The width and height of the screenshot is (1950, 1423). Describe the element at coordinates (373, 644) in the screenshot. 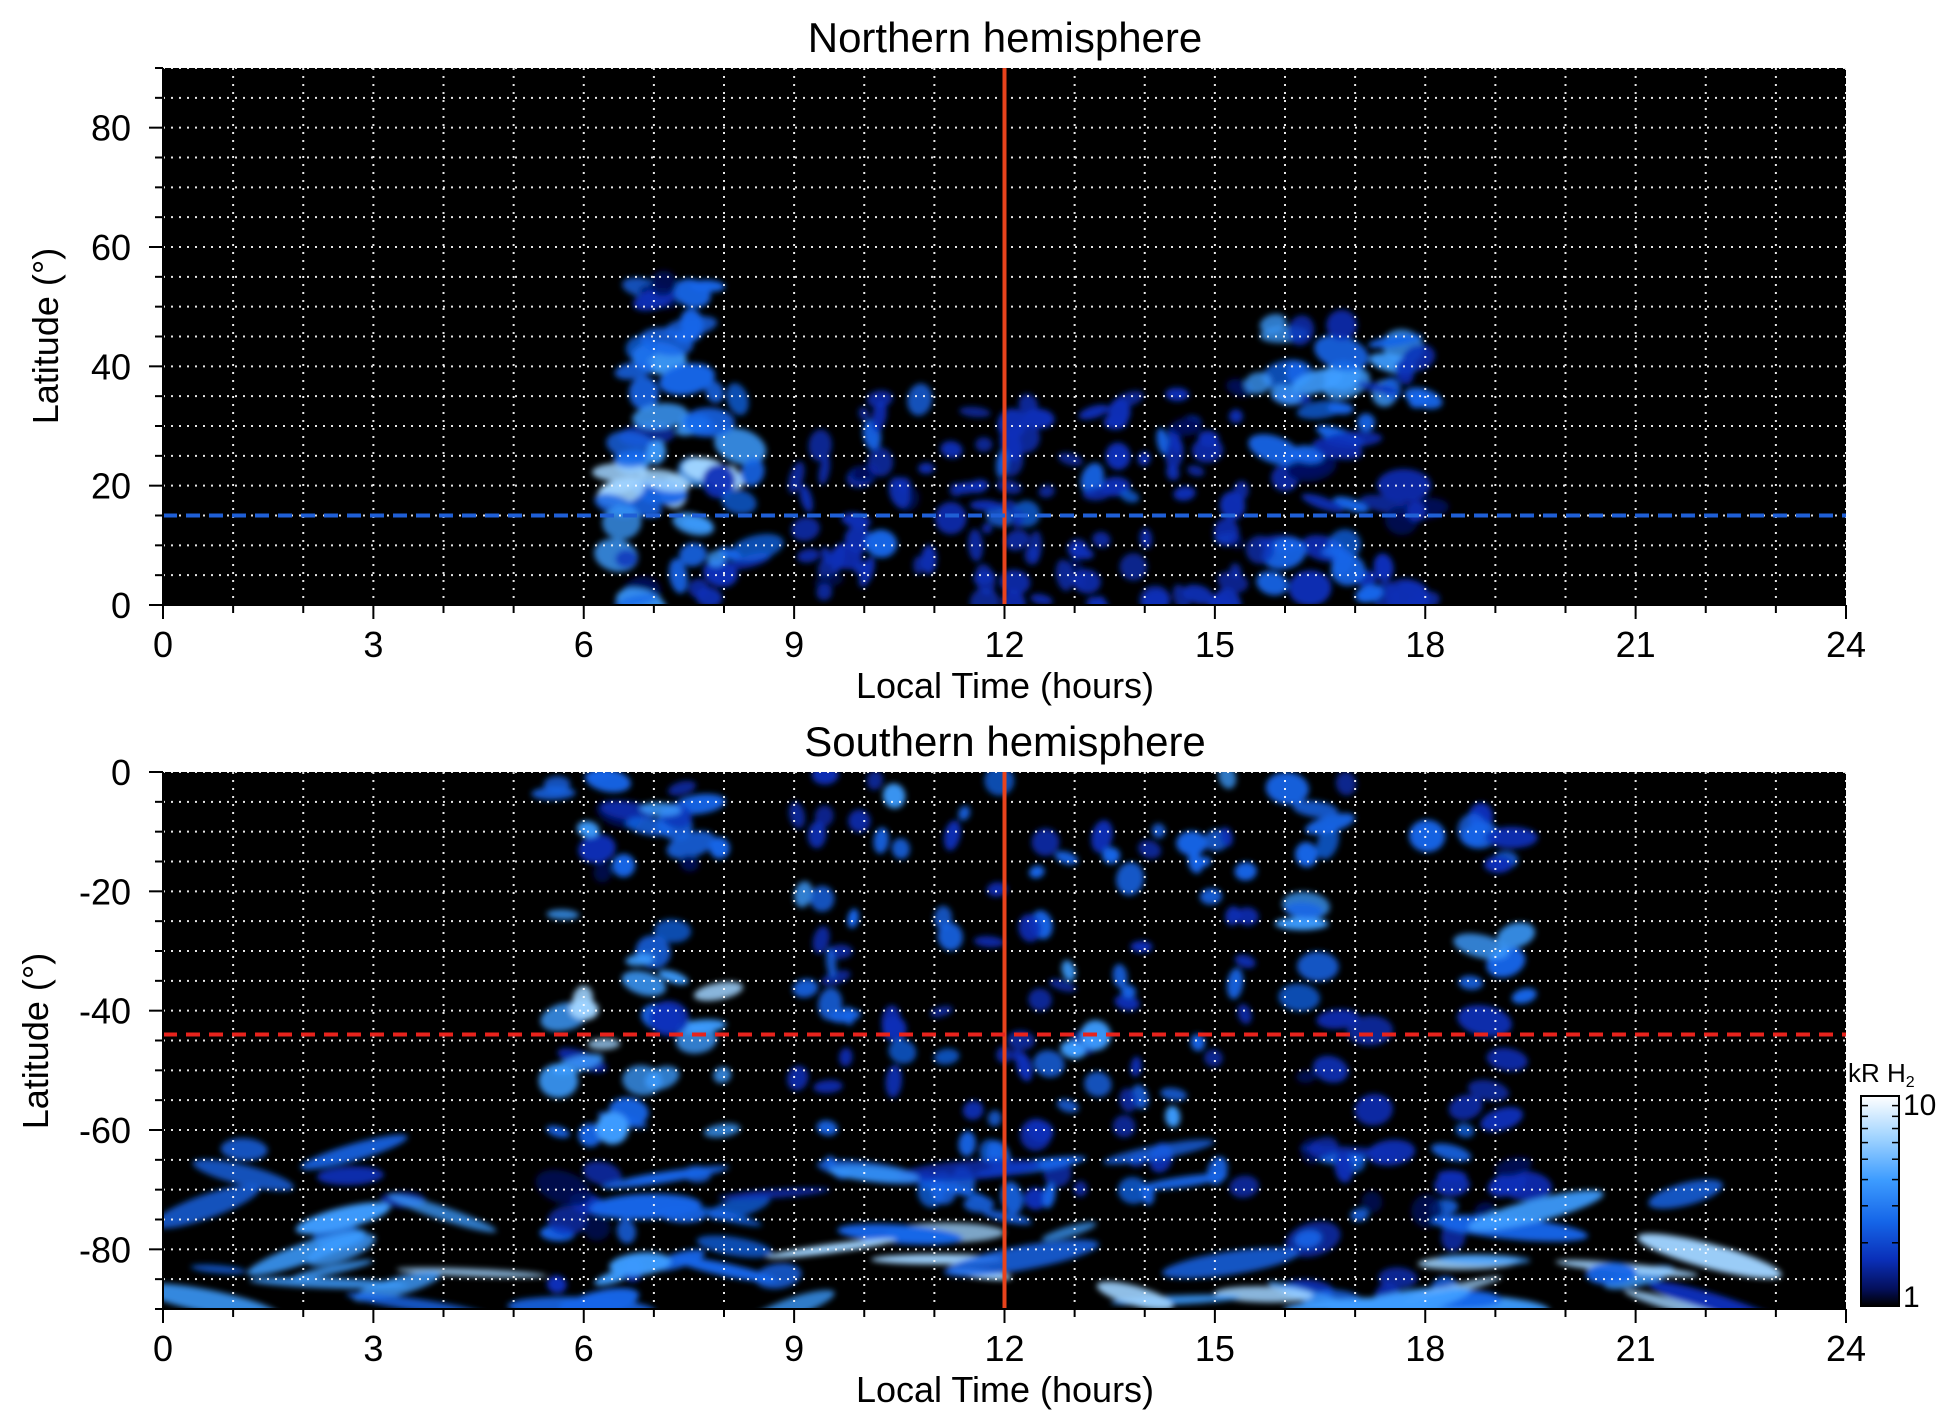

I see `x-tick-label: 3` at that location.